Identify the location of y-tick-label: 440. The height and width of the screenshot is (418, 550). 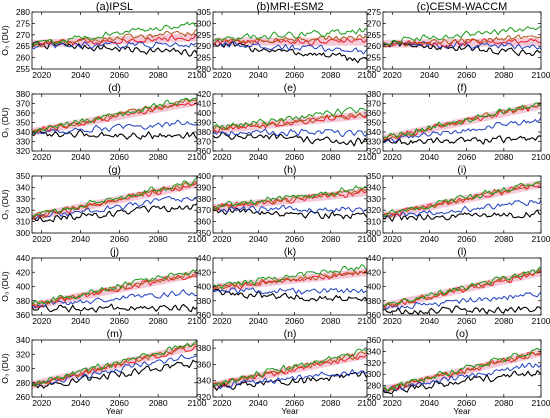
(374, 258).